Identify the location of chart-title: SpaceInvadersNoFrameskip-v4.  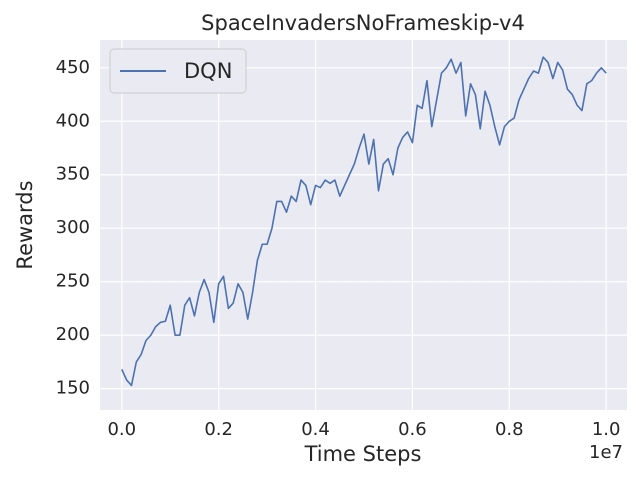
(363, 23).